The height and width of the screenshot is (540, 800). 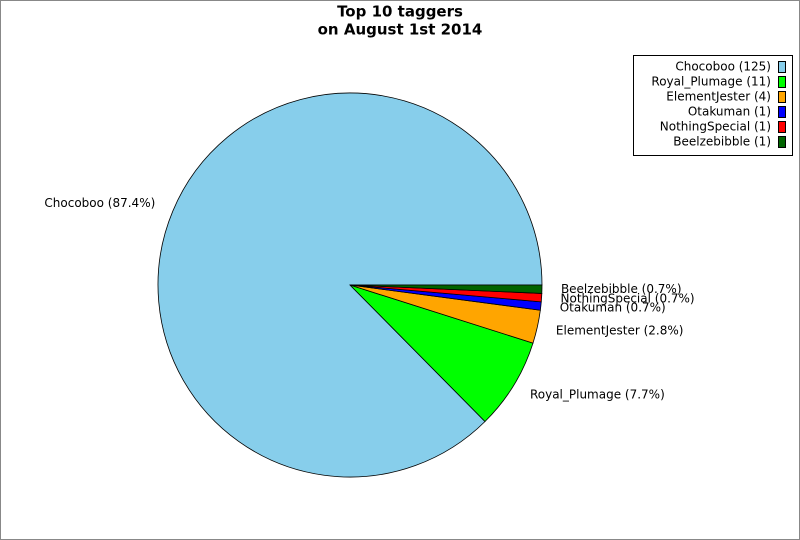 I want to click on slice-label: Otakuman (0.7%), so click(x=613, y=308).